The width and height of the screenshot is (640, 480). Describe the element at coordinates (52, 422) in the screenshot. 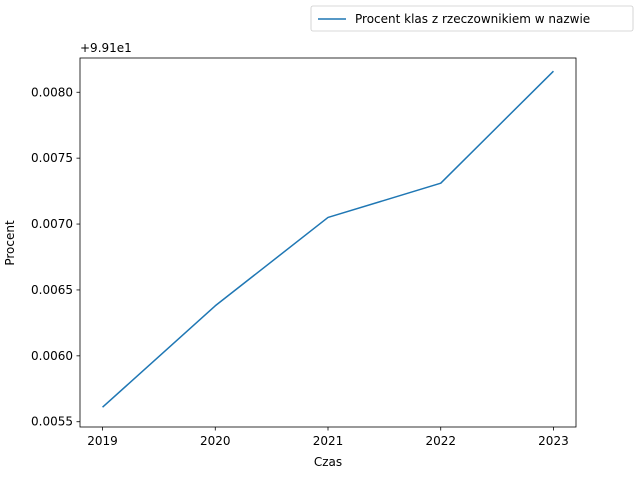

I see `y-tick-label: 0.0055` at that location.